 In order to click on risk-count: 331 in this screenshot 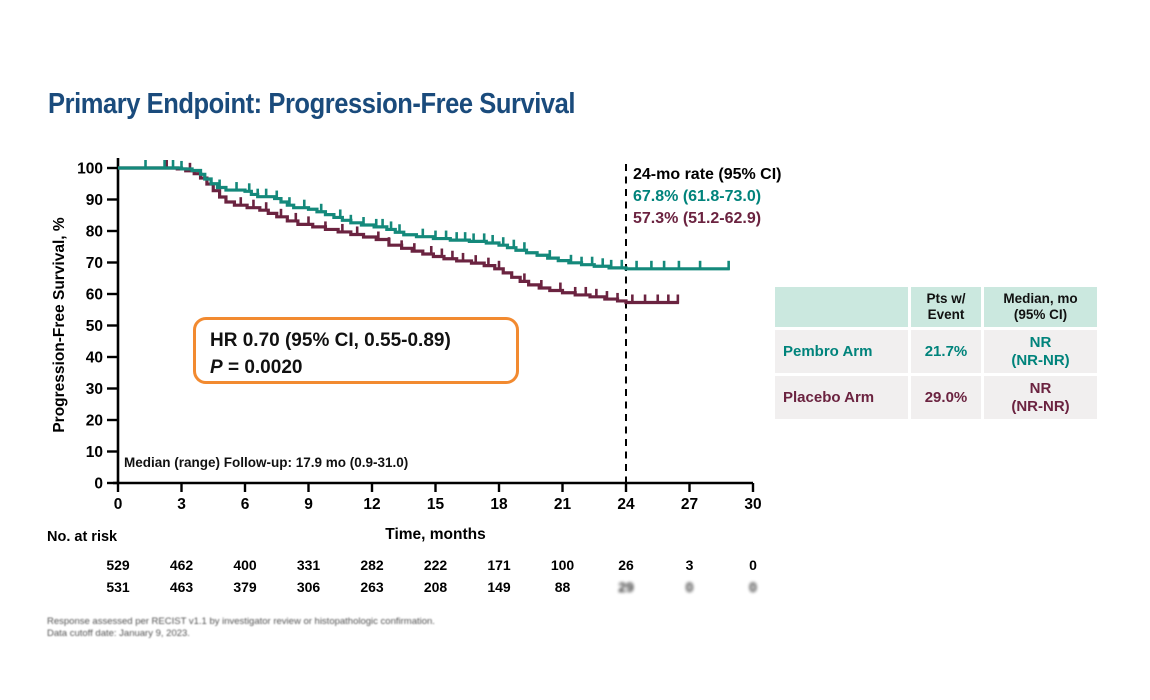, I will do `click(309, 565)`.